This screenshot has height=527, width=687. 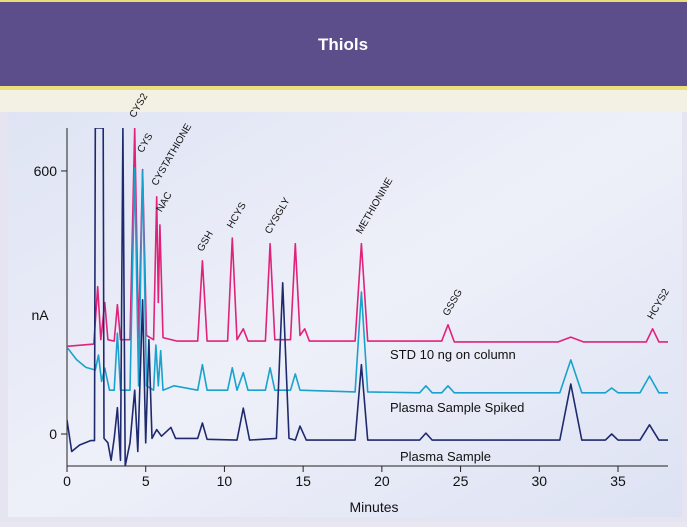 I want to click on x-tick-label: 0, so click(x=67, y=481).